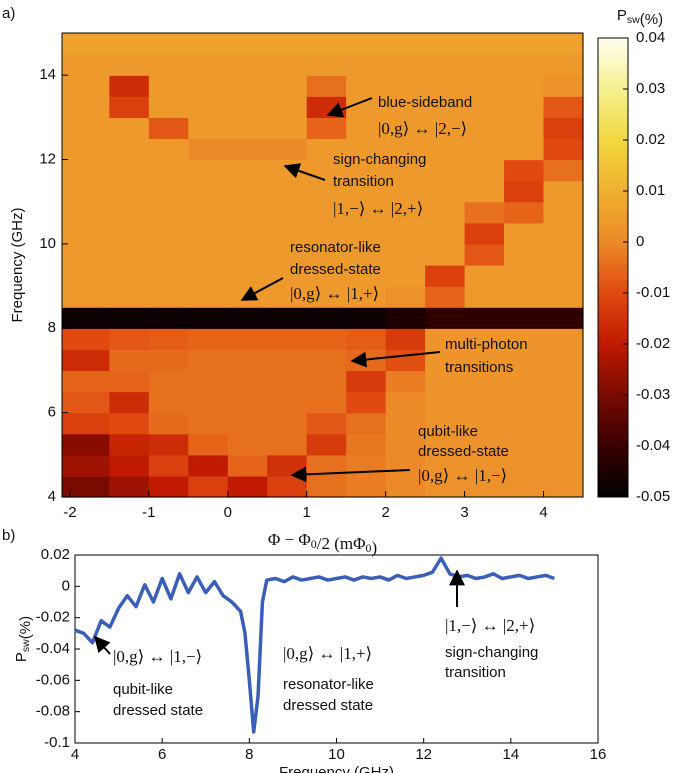  I want to click on annotation: dressed state, so click(328, 705).